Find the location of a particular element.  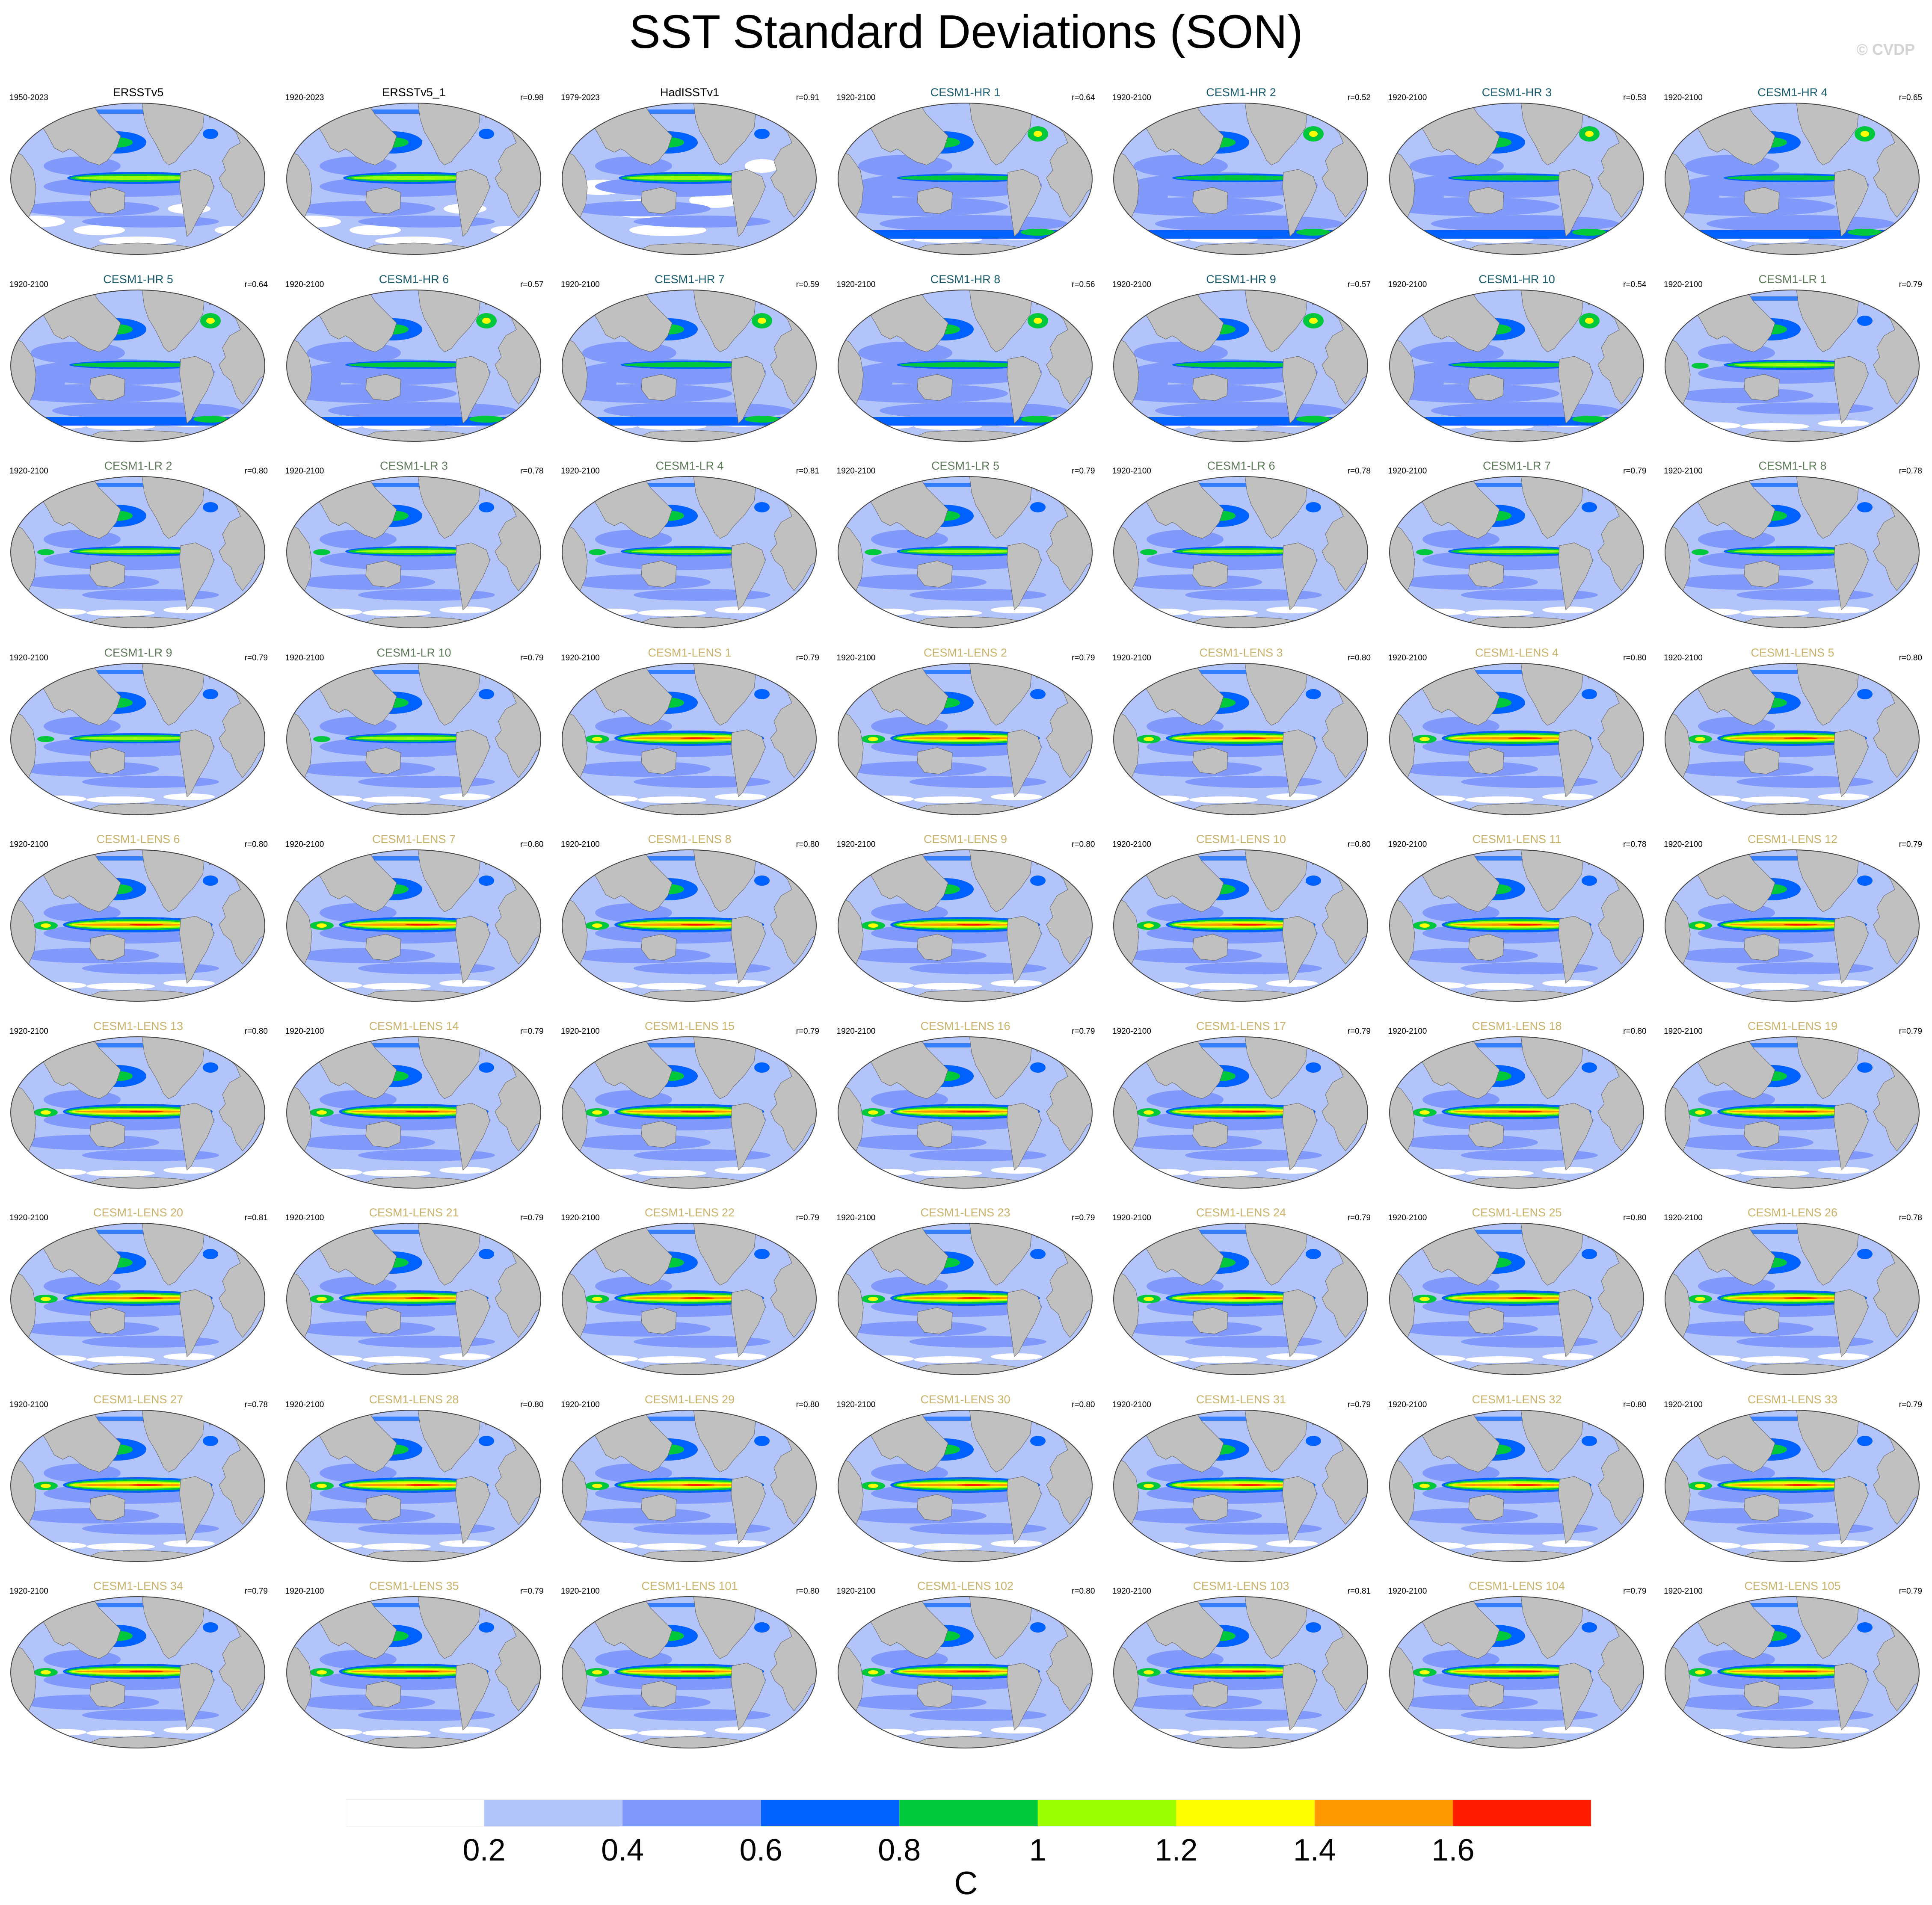

panel-pattern-correlation: r=0.91 is located at coordinates (807, 97).